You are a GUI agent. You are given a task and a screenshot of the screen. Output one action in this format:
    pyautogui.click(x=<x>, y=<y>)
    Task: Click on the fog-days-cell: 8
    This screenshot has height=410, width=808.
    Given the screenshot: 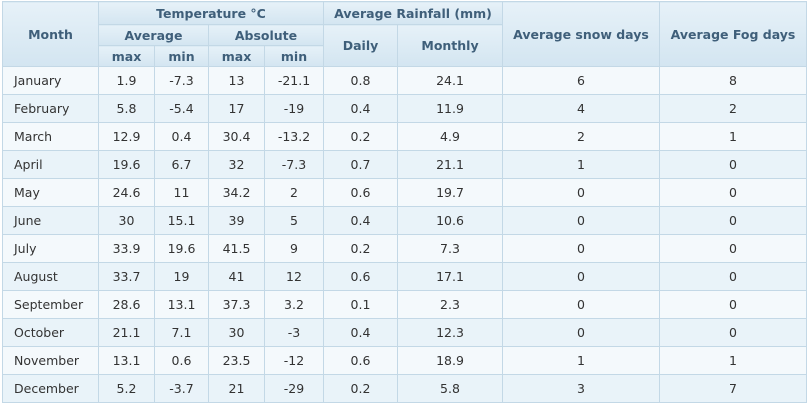 What is the action you would take?
    pyautogui.click(x=733, y=80)
    